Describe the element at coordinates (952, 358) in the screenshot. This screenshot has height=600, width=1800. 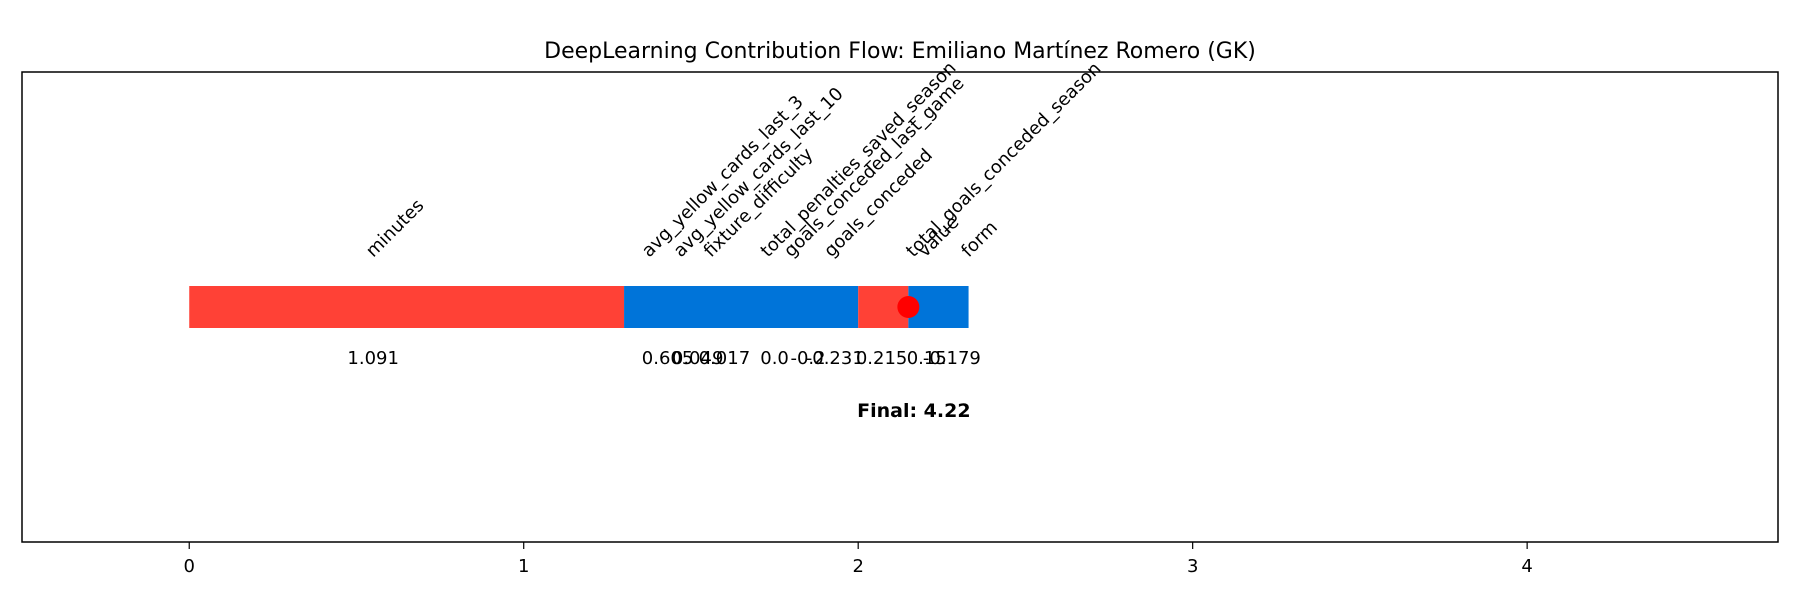
I see `value-label-9: -0.179` at that location.